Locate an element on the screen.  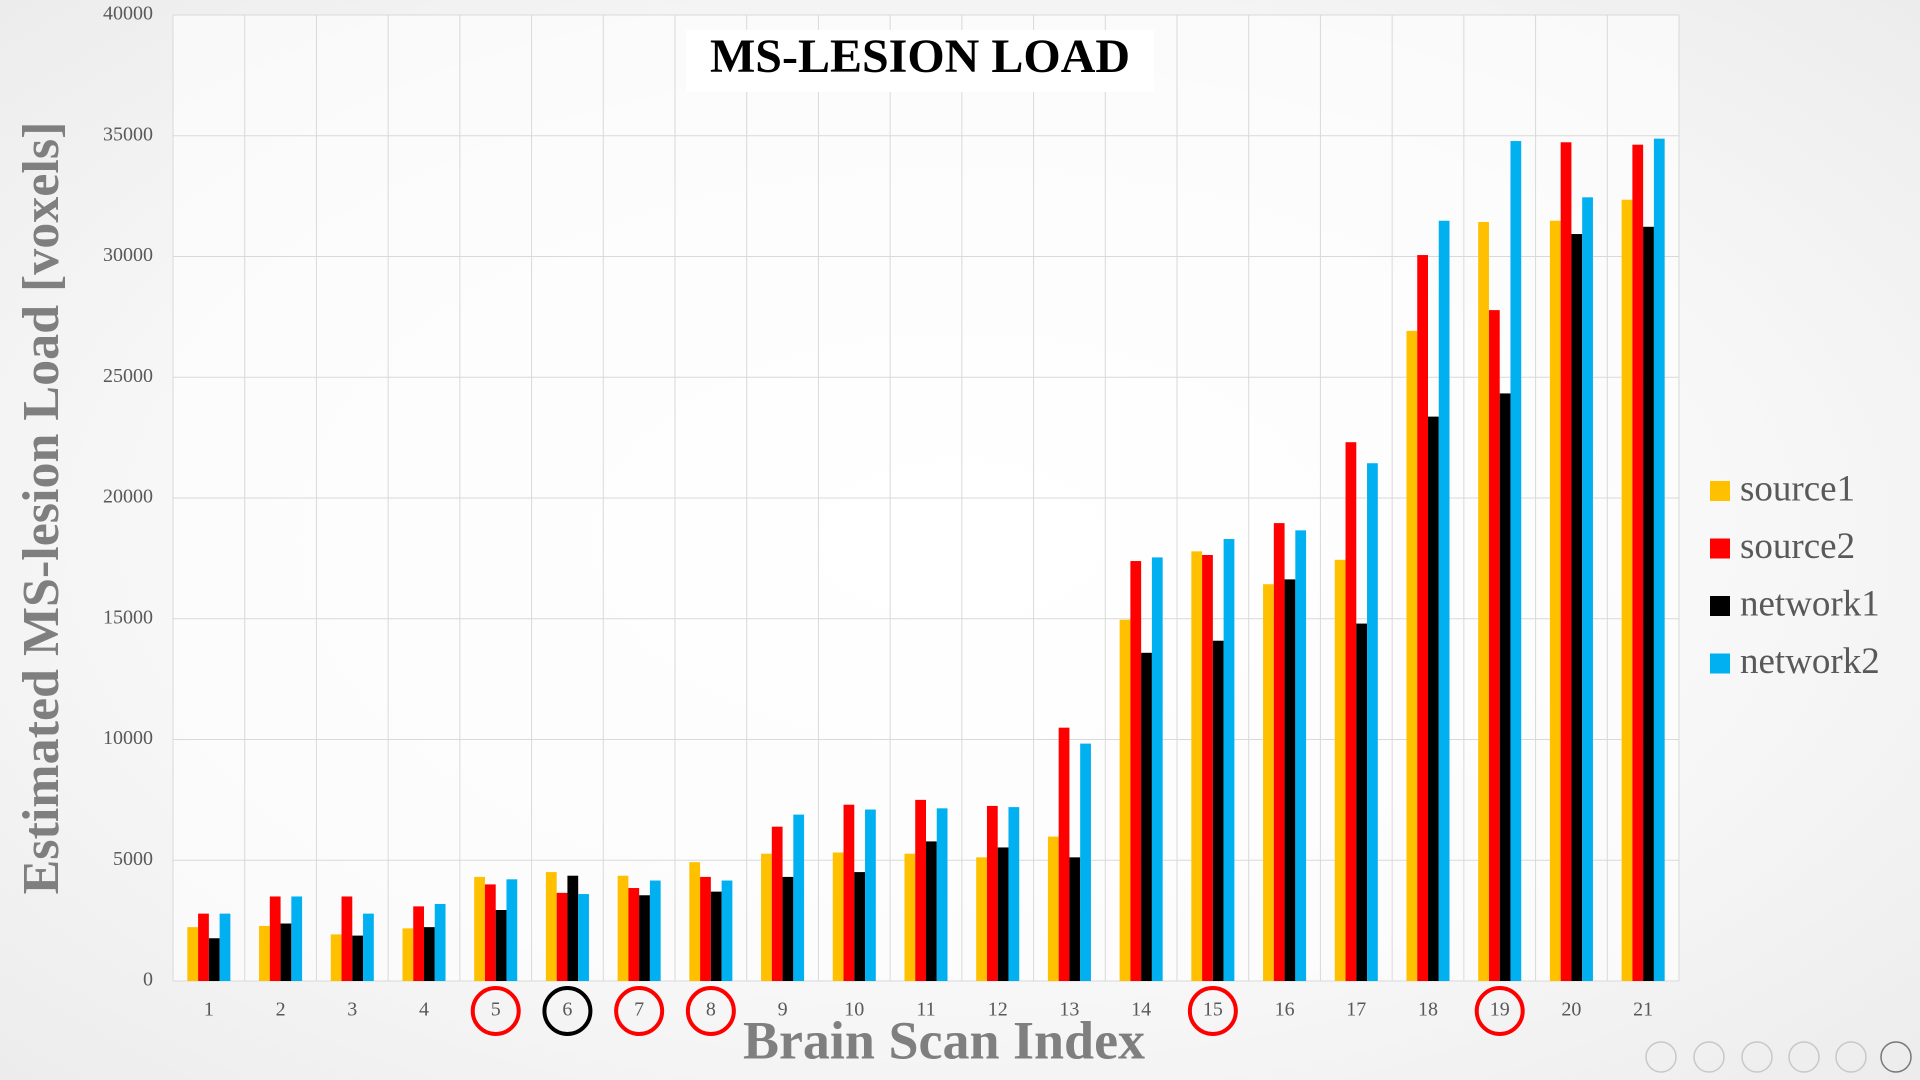
x-tick-label: 3 is located at coordinates (352, 1010).